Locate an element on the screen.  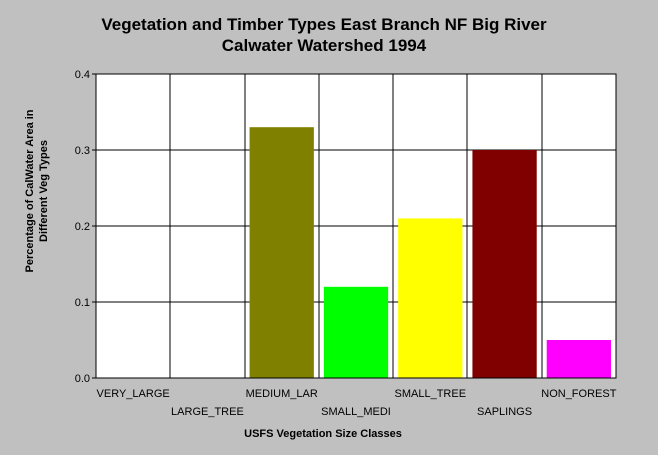
y-axis-title-line1: Percentage of CalWater Area in is located at coordinates (30, 190).